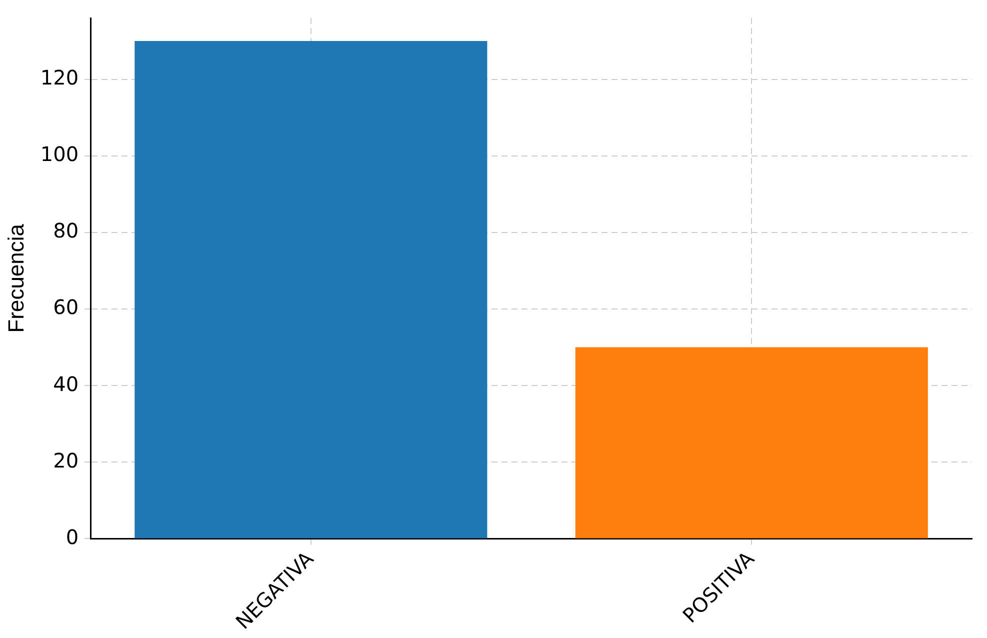 Image resolution: width=987 pixels, height=638 pixels. I want to click on y-tick-label: 0, so click(72, 536).